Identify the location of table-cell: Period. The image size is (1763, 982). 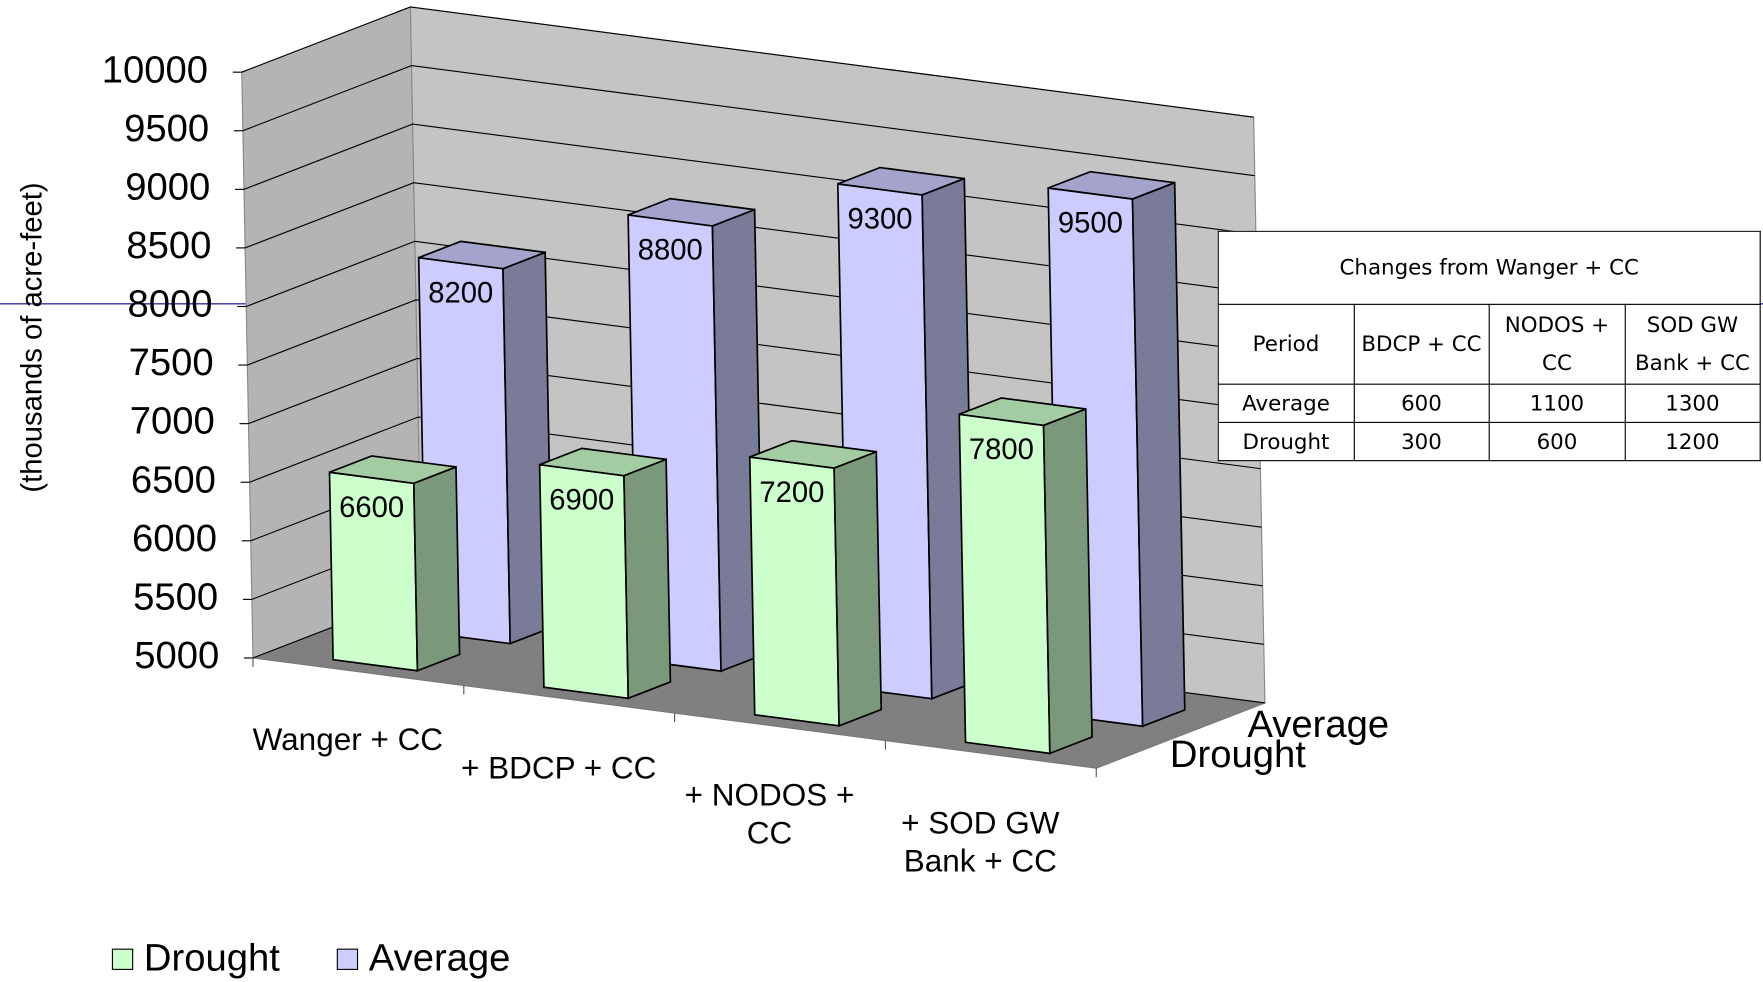
(1286, 344).